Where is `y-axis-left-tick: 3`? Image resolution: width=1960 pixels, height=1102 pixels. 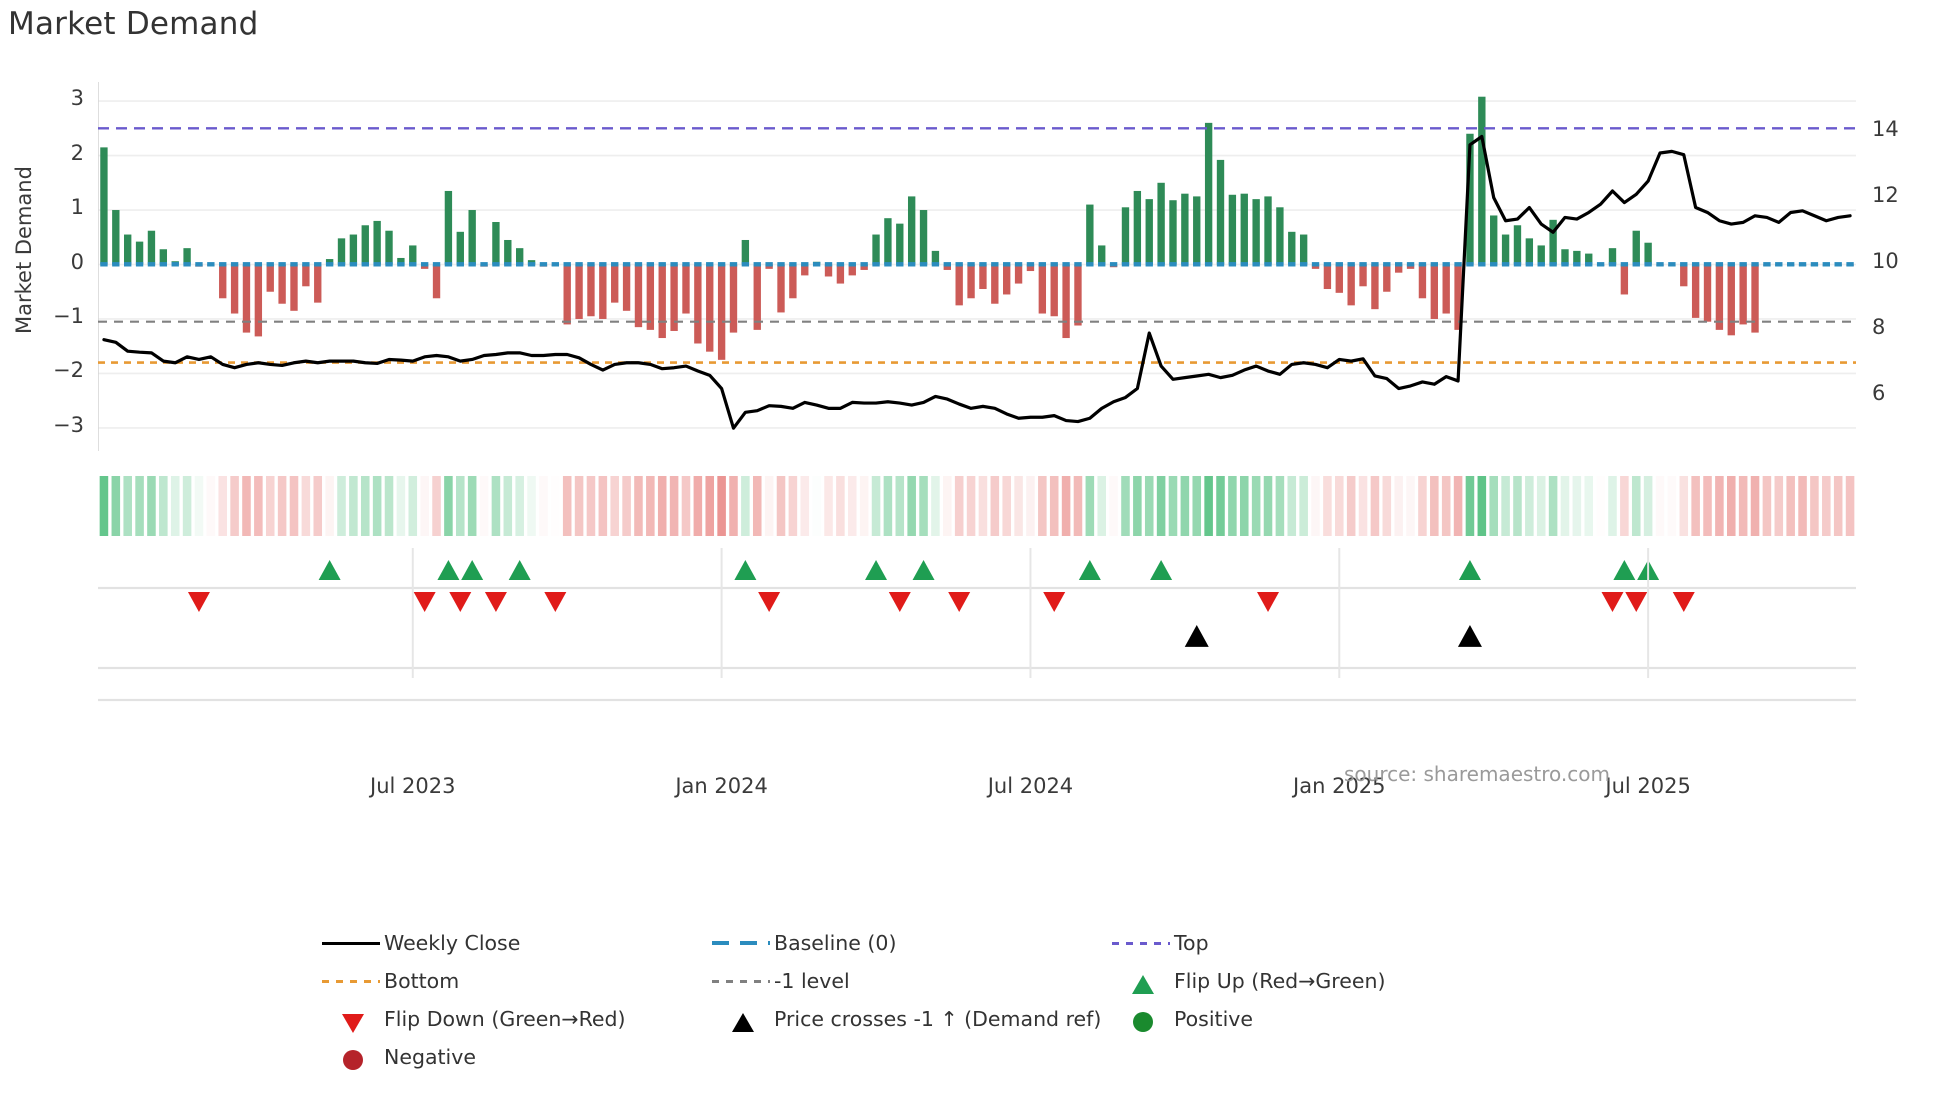
y-axis-left-tick: 3 is located at coordinates (77, 98).